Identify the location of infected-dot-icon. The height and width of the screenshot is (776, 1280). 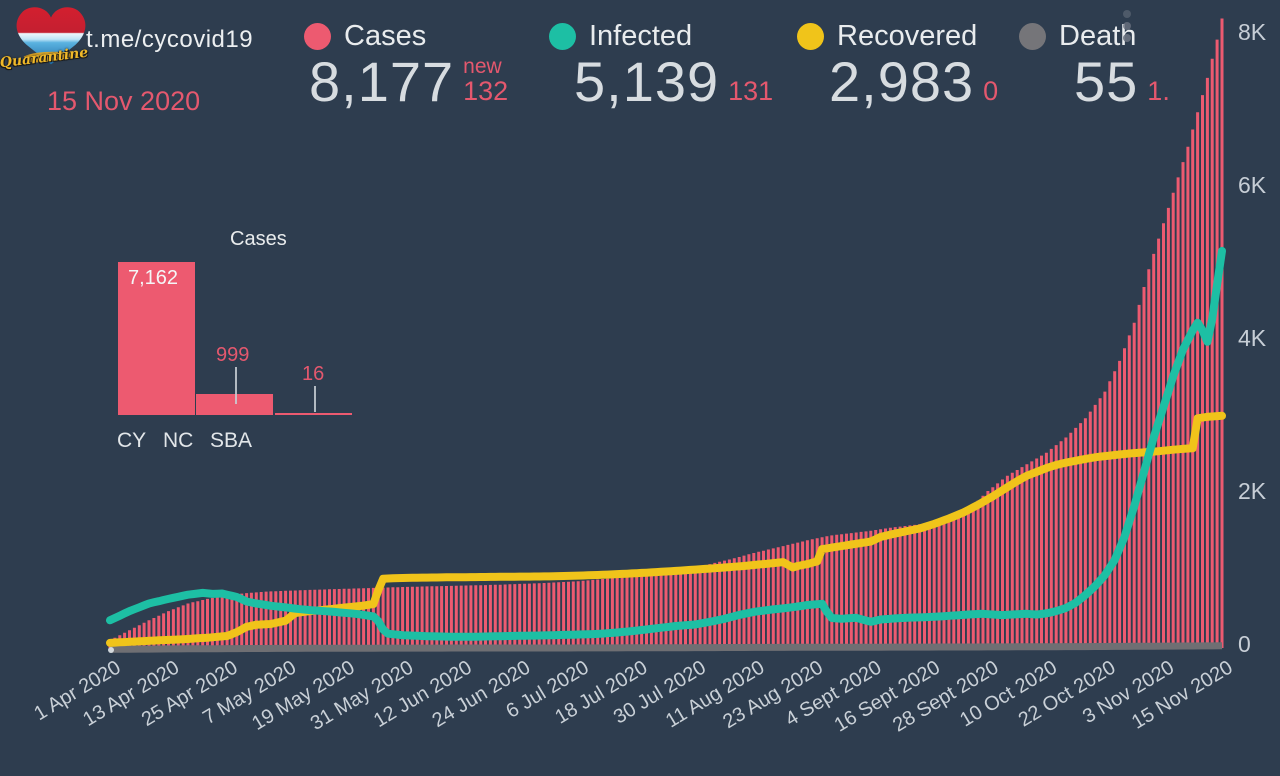
(562, 36).